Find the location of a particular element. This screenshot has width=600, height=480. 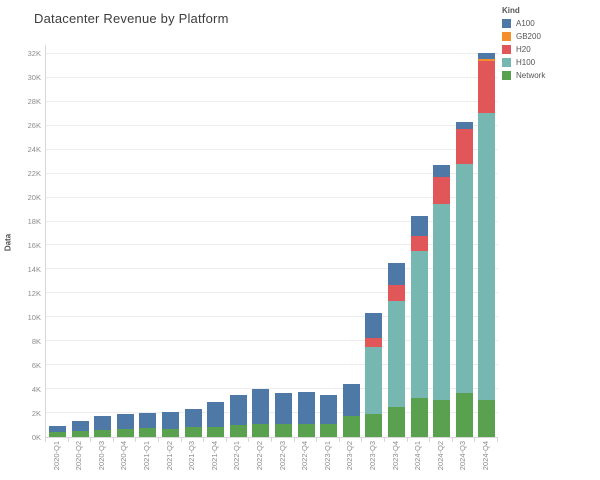

x-tick-label: 2024-Q3 is located at coordinates (463, 456).